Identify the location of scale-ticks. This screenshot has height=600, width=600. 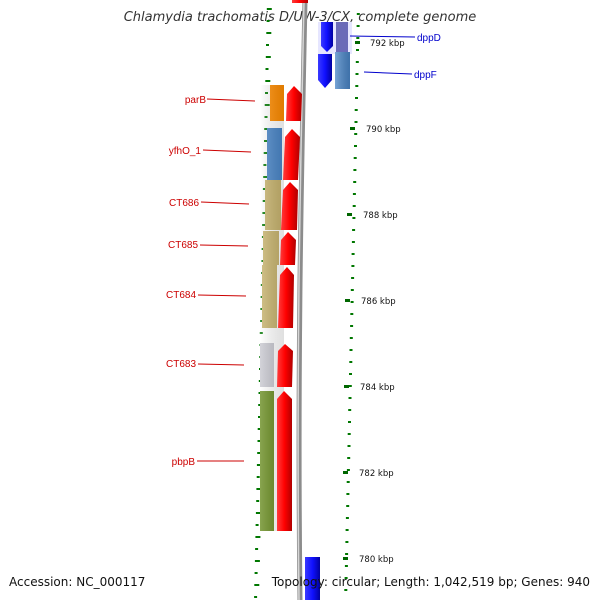
(351, 300).